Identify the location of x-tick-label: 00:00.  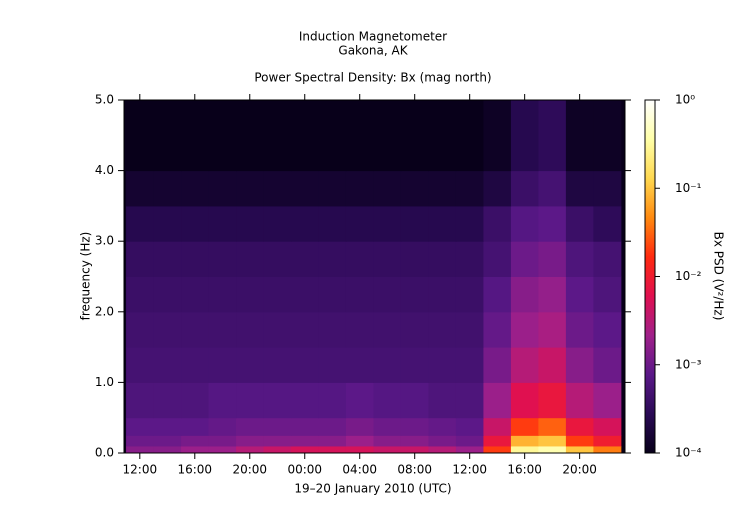
(304, 470).